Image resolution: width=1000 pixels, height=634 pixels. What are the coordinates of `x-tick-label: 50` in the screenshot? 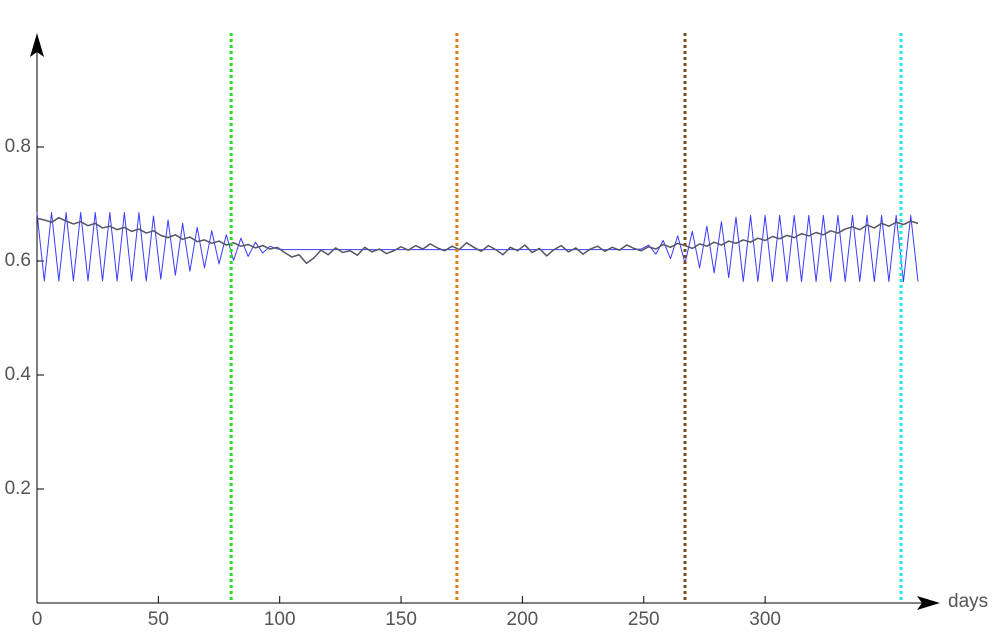 It's located at (158, 619).